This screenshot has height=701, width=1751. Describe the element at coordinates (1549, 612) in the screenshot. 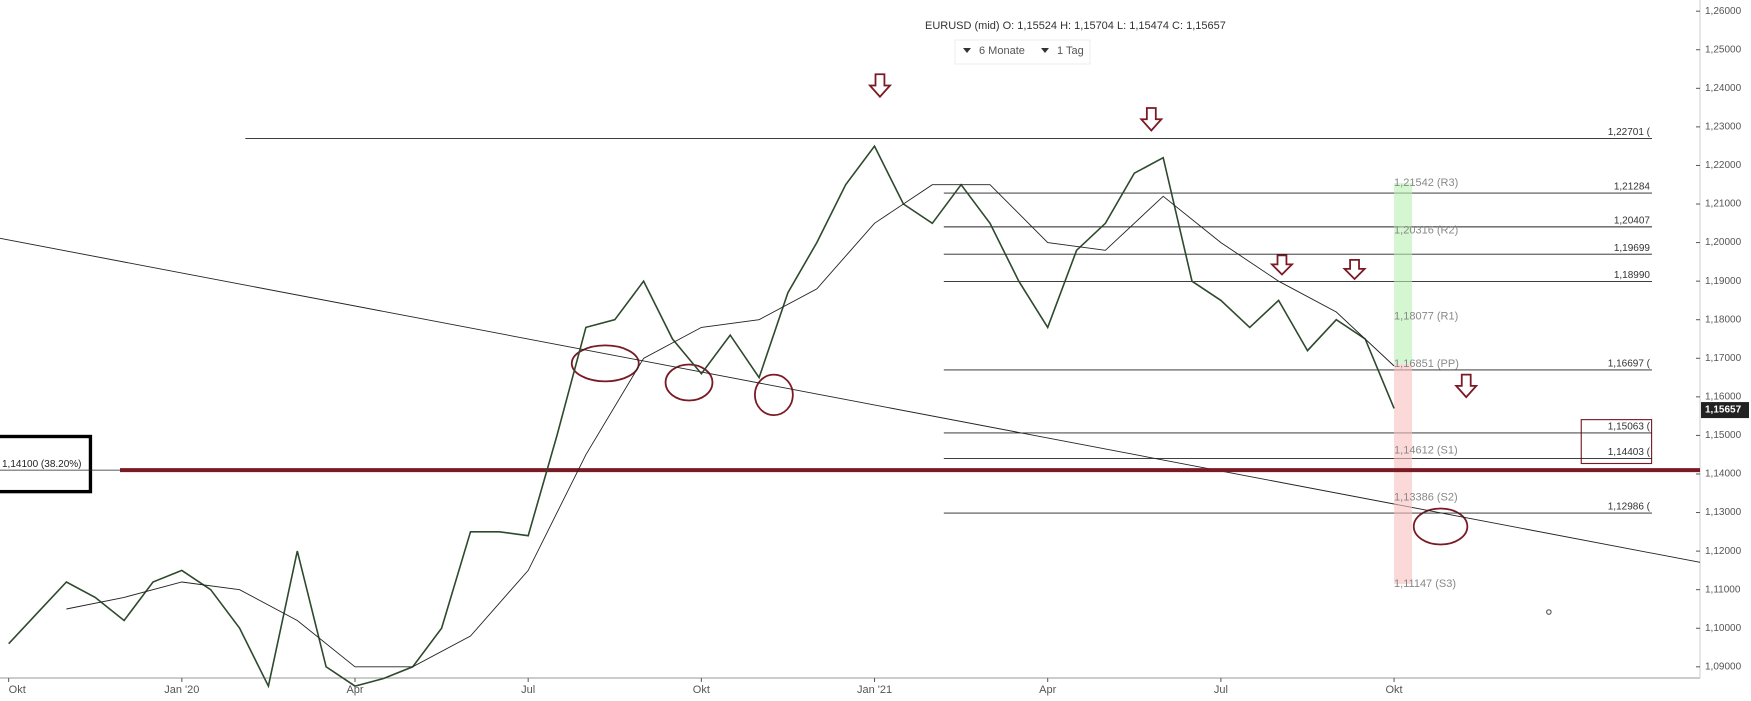

I see `dot` at that location.